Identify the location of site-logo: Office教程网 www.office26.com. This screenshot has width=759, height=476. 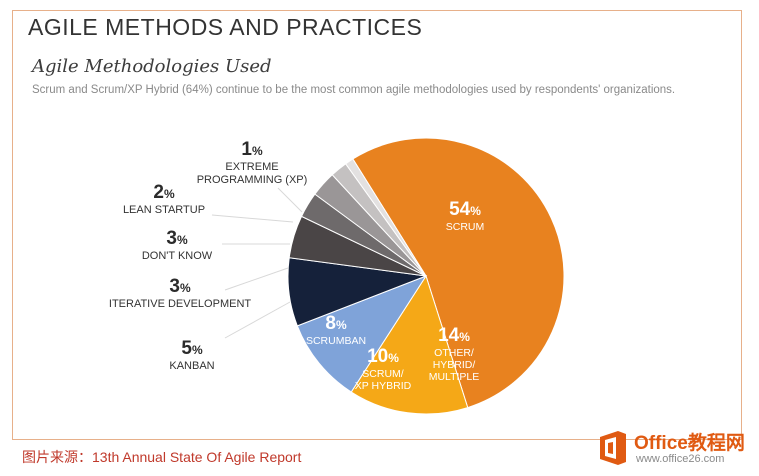
(676, 448).